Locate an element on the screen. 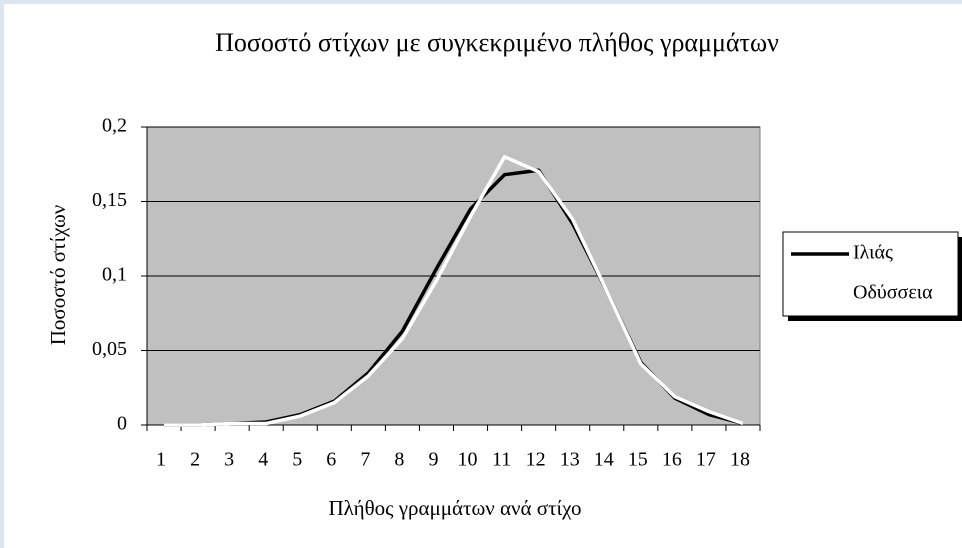 Image resolution: width=962 pixels, height=548 pixels. x-tick-label: 10 is located at coordinates (468, 460).